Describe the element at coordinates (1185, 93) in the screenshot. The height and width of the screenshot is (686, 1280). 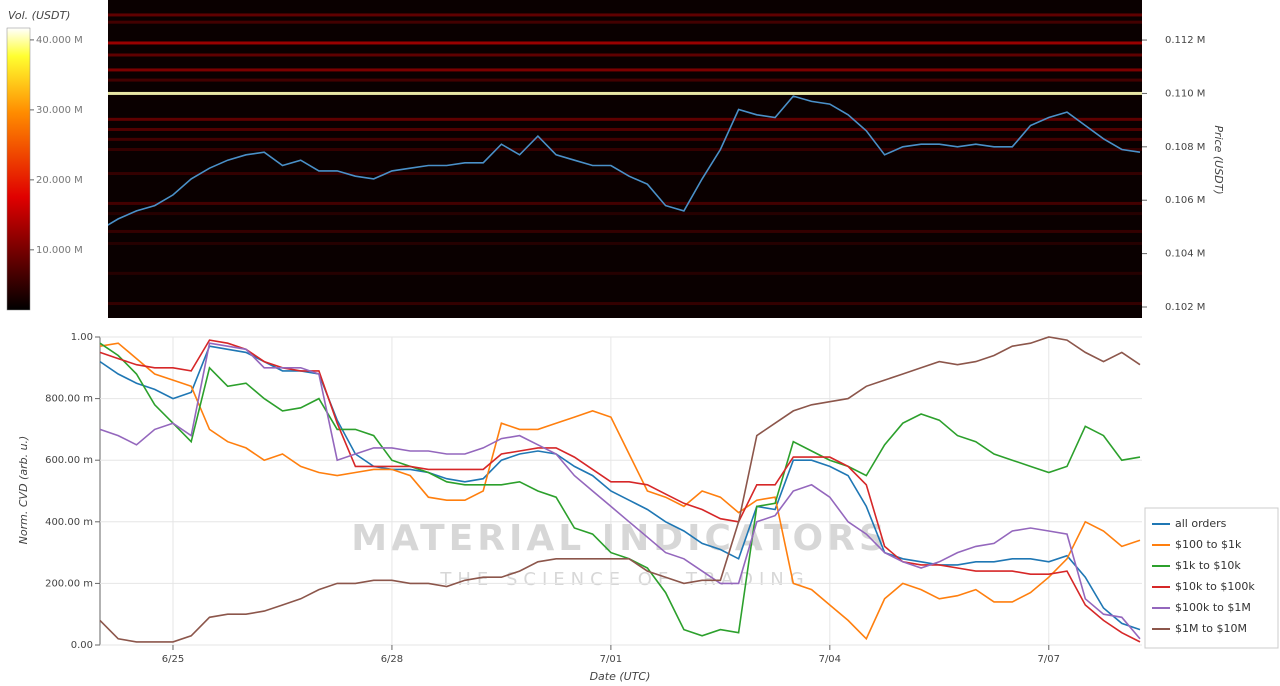
I see `price-tick-label: 0.110 M` at that location.